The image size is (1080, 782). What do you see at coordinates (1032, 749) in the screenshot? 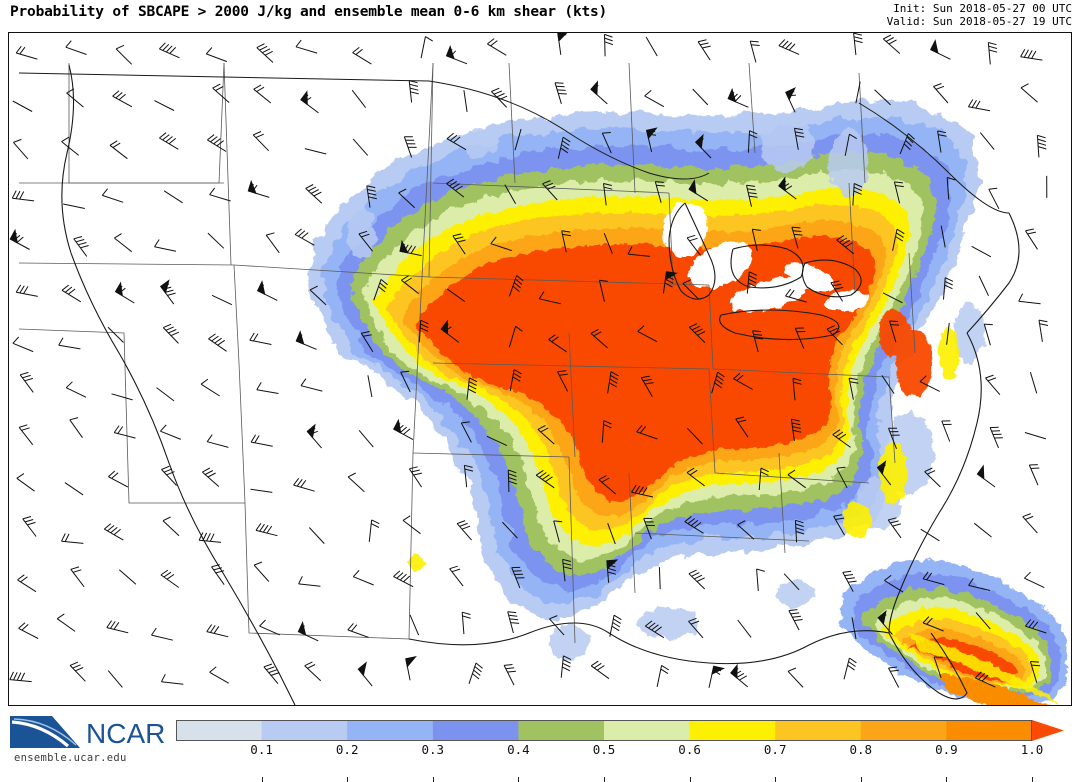
I see `colorbar-label: 1.0` at bounding box center [1032, 749].